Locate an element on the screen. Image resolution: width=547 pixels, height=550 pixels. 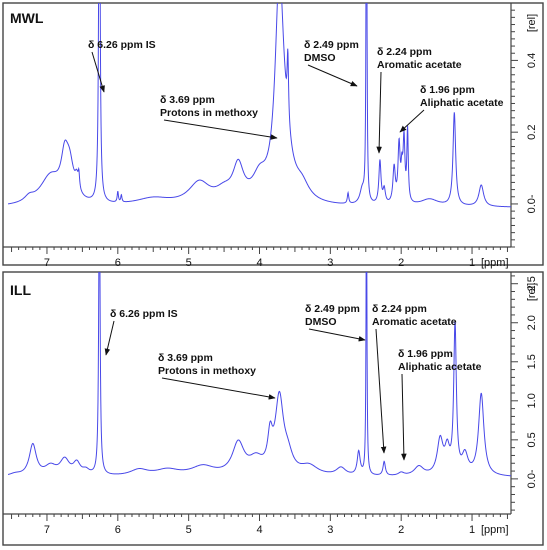
y-tick-label: 1.0 is located at coordinates (532, 400).